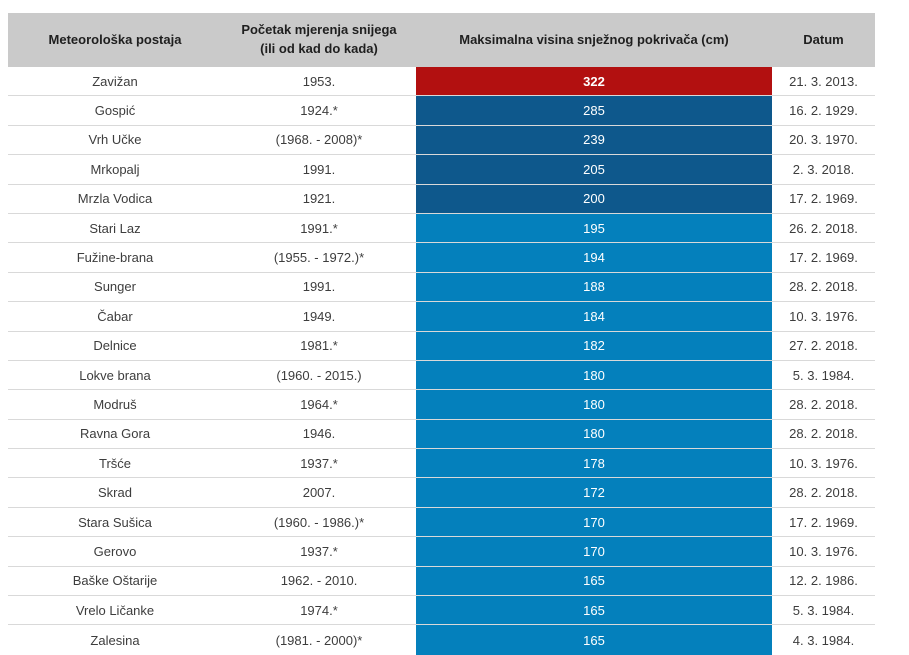 The image size is (909, 655). Describe the element at coordinates (823, 581) in the screenshot. I see `date-cell: 12. 2. 1986.` at that location.